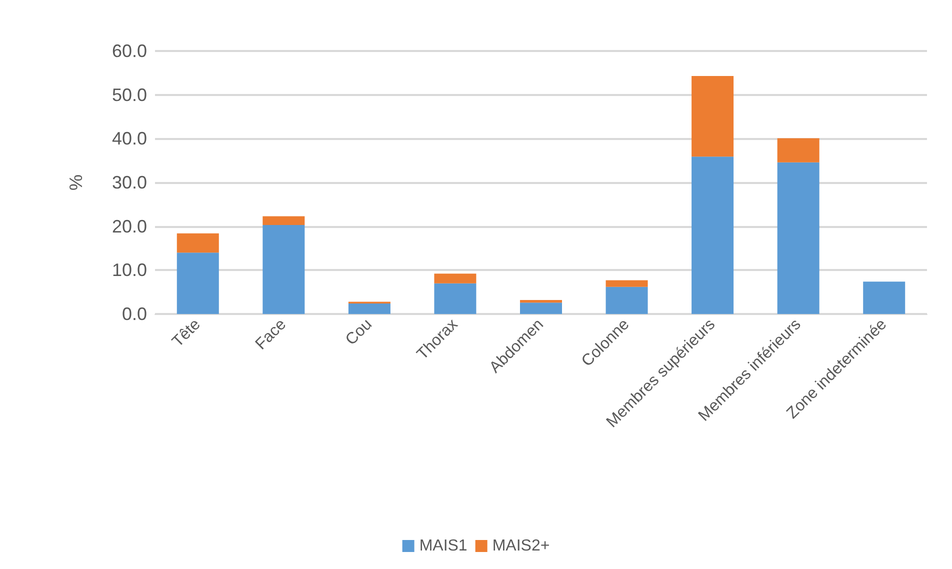  What do you see at coordinates (443, 546) in the screenshot?
I see `legend-label: MAIS1` at bounding box center [443, 546].